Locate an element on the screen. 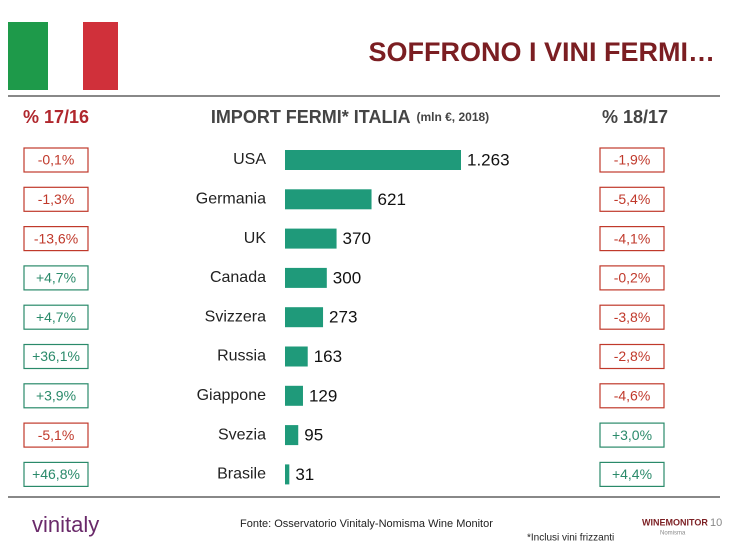 This screenshot has height=550, width=733. category-label: Svizzera is located at coordinates (235, 316).